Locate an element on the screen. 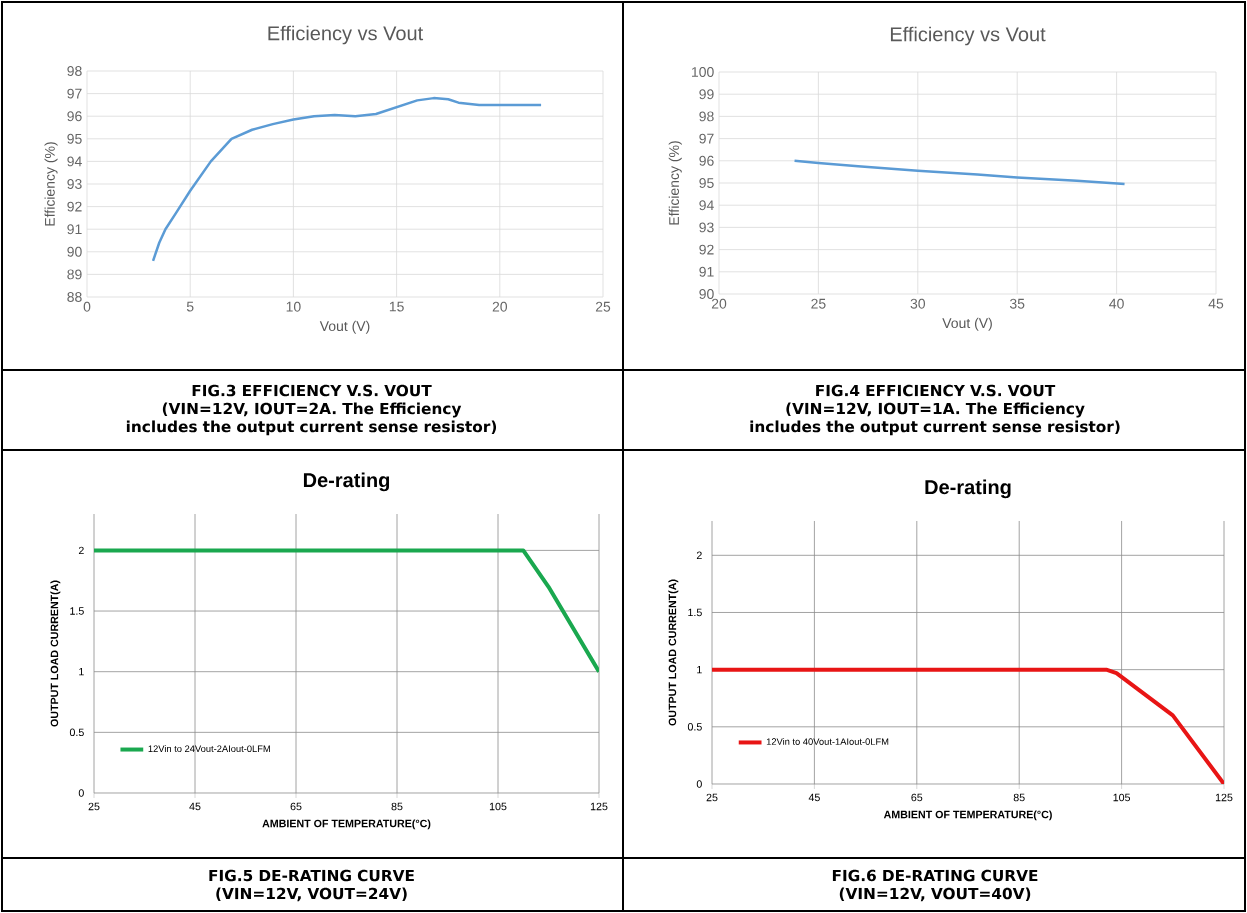 This screenshot has width=1247, height=913. caption: FIG.3 EFFICIENCY V.S. VOUT is located at coordinates (312, 390).